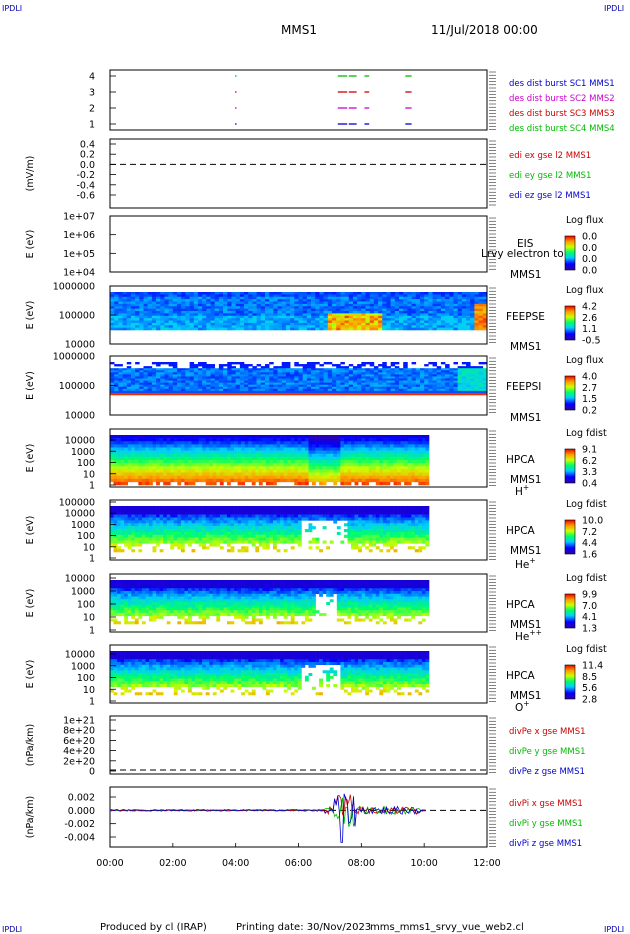 The height and width of the screenshot is (934, 630). Describe the element at coordinates (92, 109) in the screenshot. I see `y-tick-label: 2` at that location.